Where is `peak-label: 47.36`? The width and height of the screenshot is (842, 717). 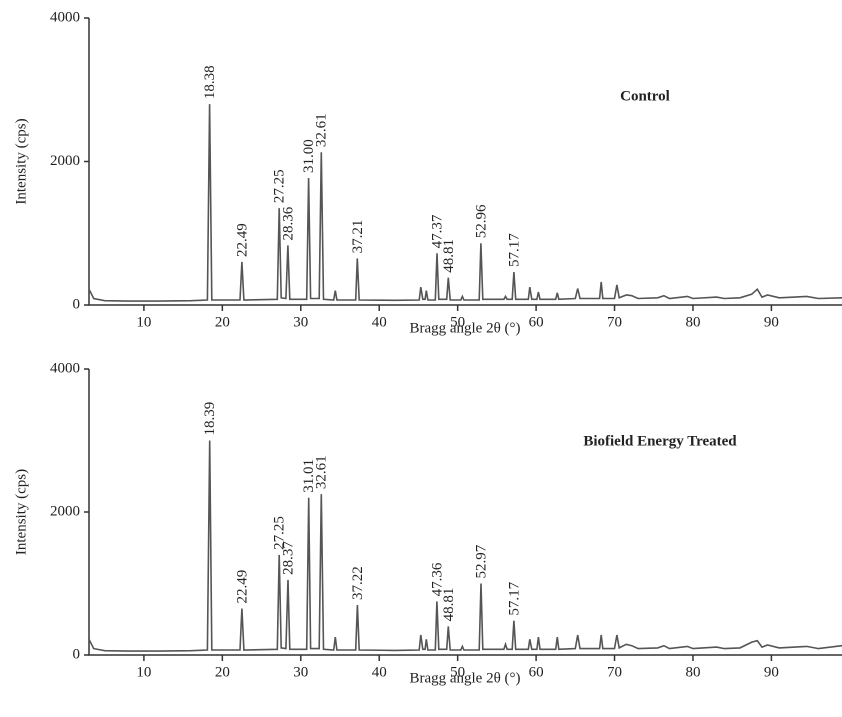
peak-label: 47.36 is located at coordinates (437, 579).